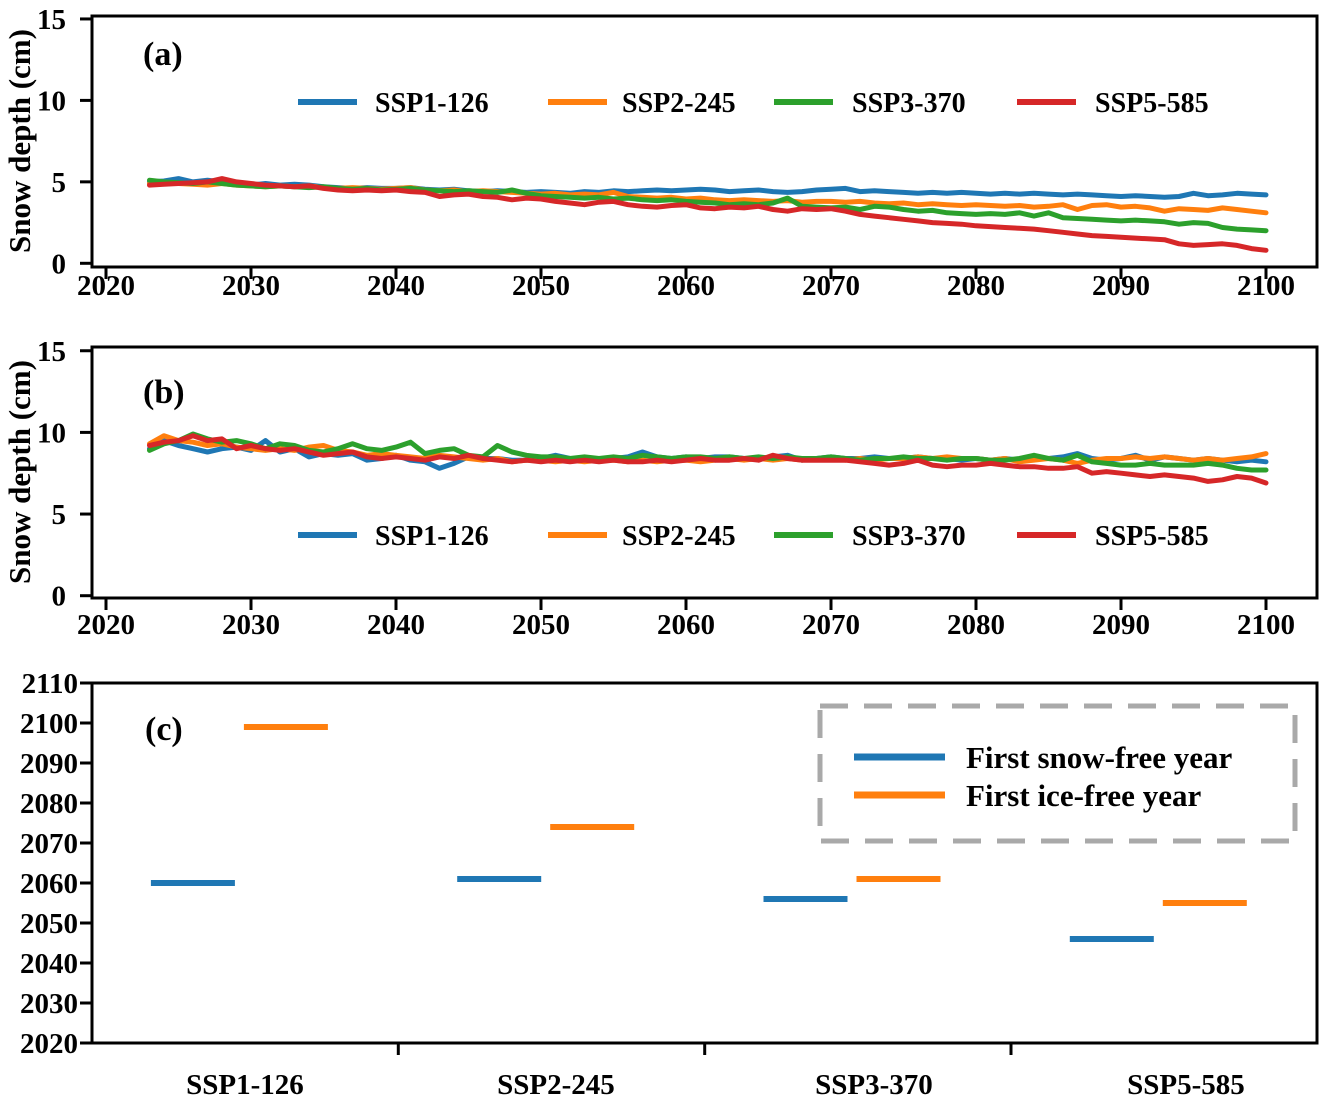  I want to click on y-axis-tick-label: 2060, so click(49, 884).